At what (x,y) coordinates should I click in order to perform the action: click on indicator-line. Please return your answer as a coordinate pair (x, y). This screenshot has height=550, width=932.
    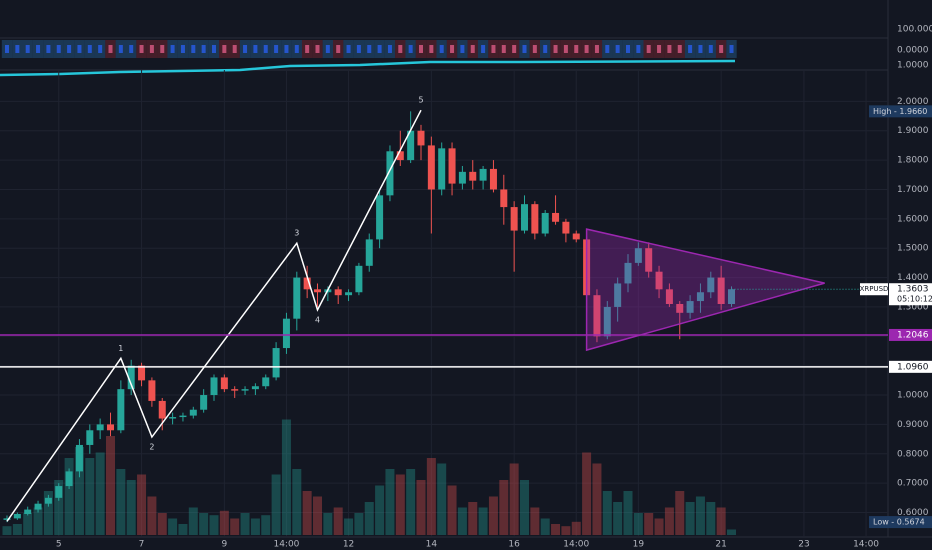
    Looking at the image, I should click on (368, 68).